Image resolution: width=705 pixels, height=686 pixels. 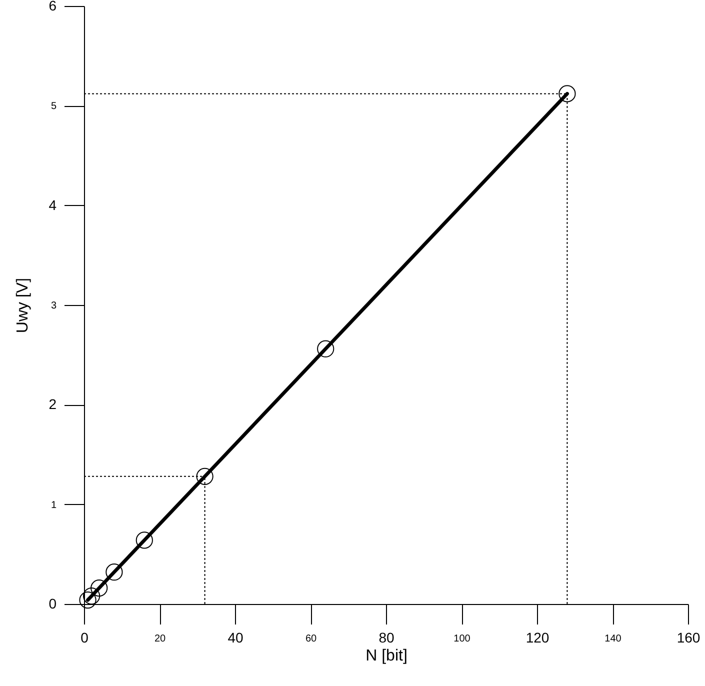 I want to click on x-tick-label: 160, so click(x=688, y=638).